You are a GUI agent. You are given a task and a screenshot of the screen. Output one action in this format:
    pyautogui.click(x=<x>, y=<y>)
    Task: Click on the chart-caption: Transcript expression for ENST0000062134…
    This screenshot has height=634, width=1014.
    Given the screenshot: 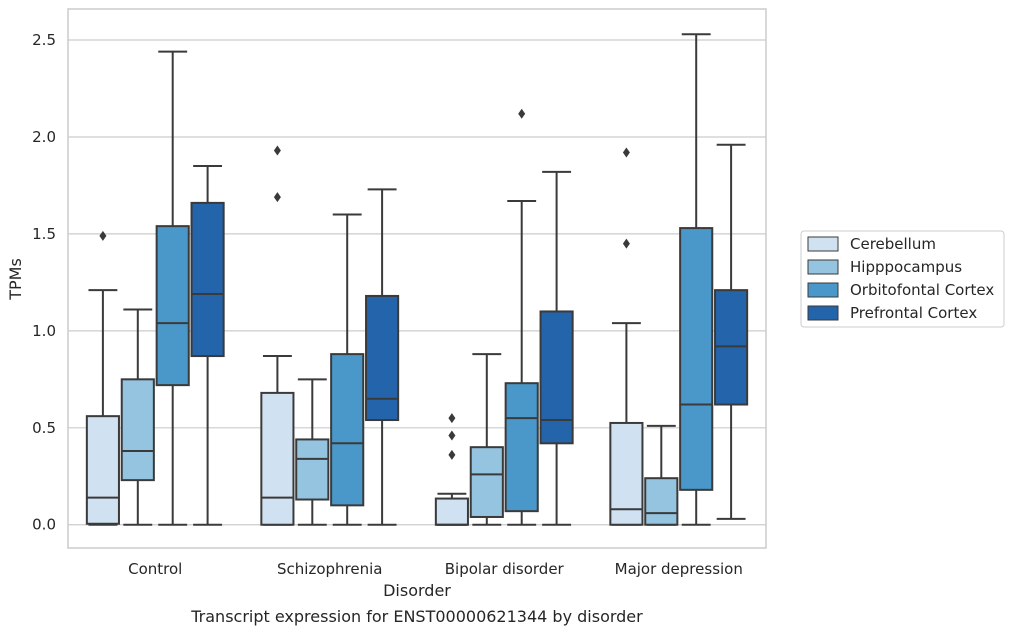 What is the action you would take?
    pyautogui.click(x=416, y=616)
    